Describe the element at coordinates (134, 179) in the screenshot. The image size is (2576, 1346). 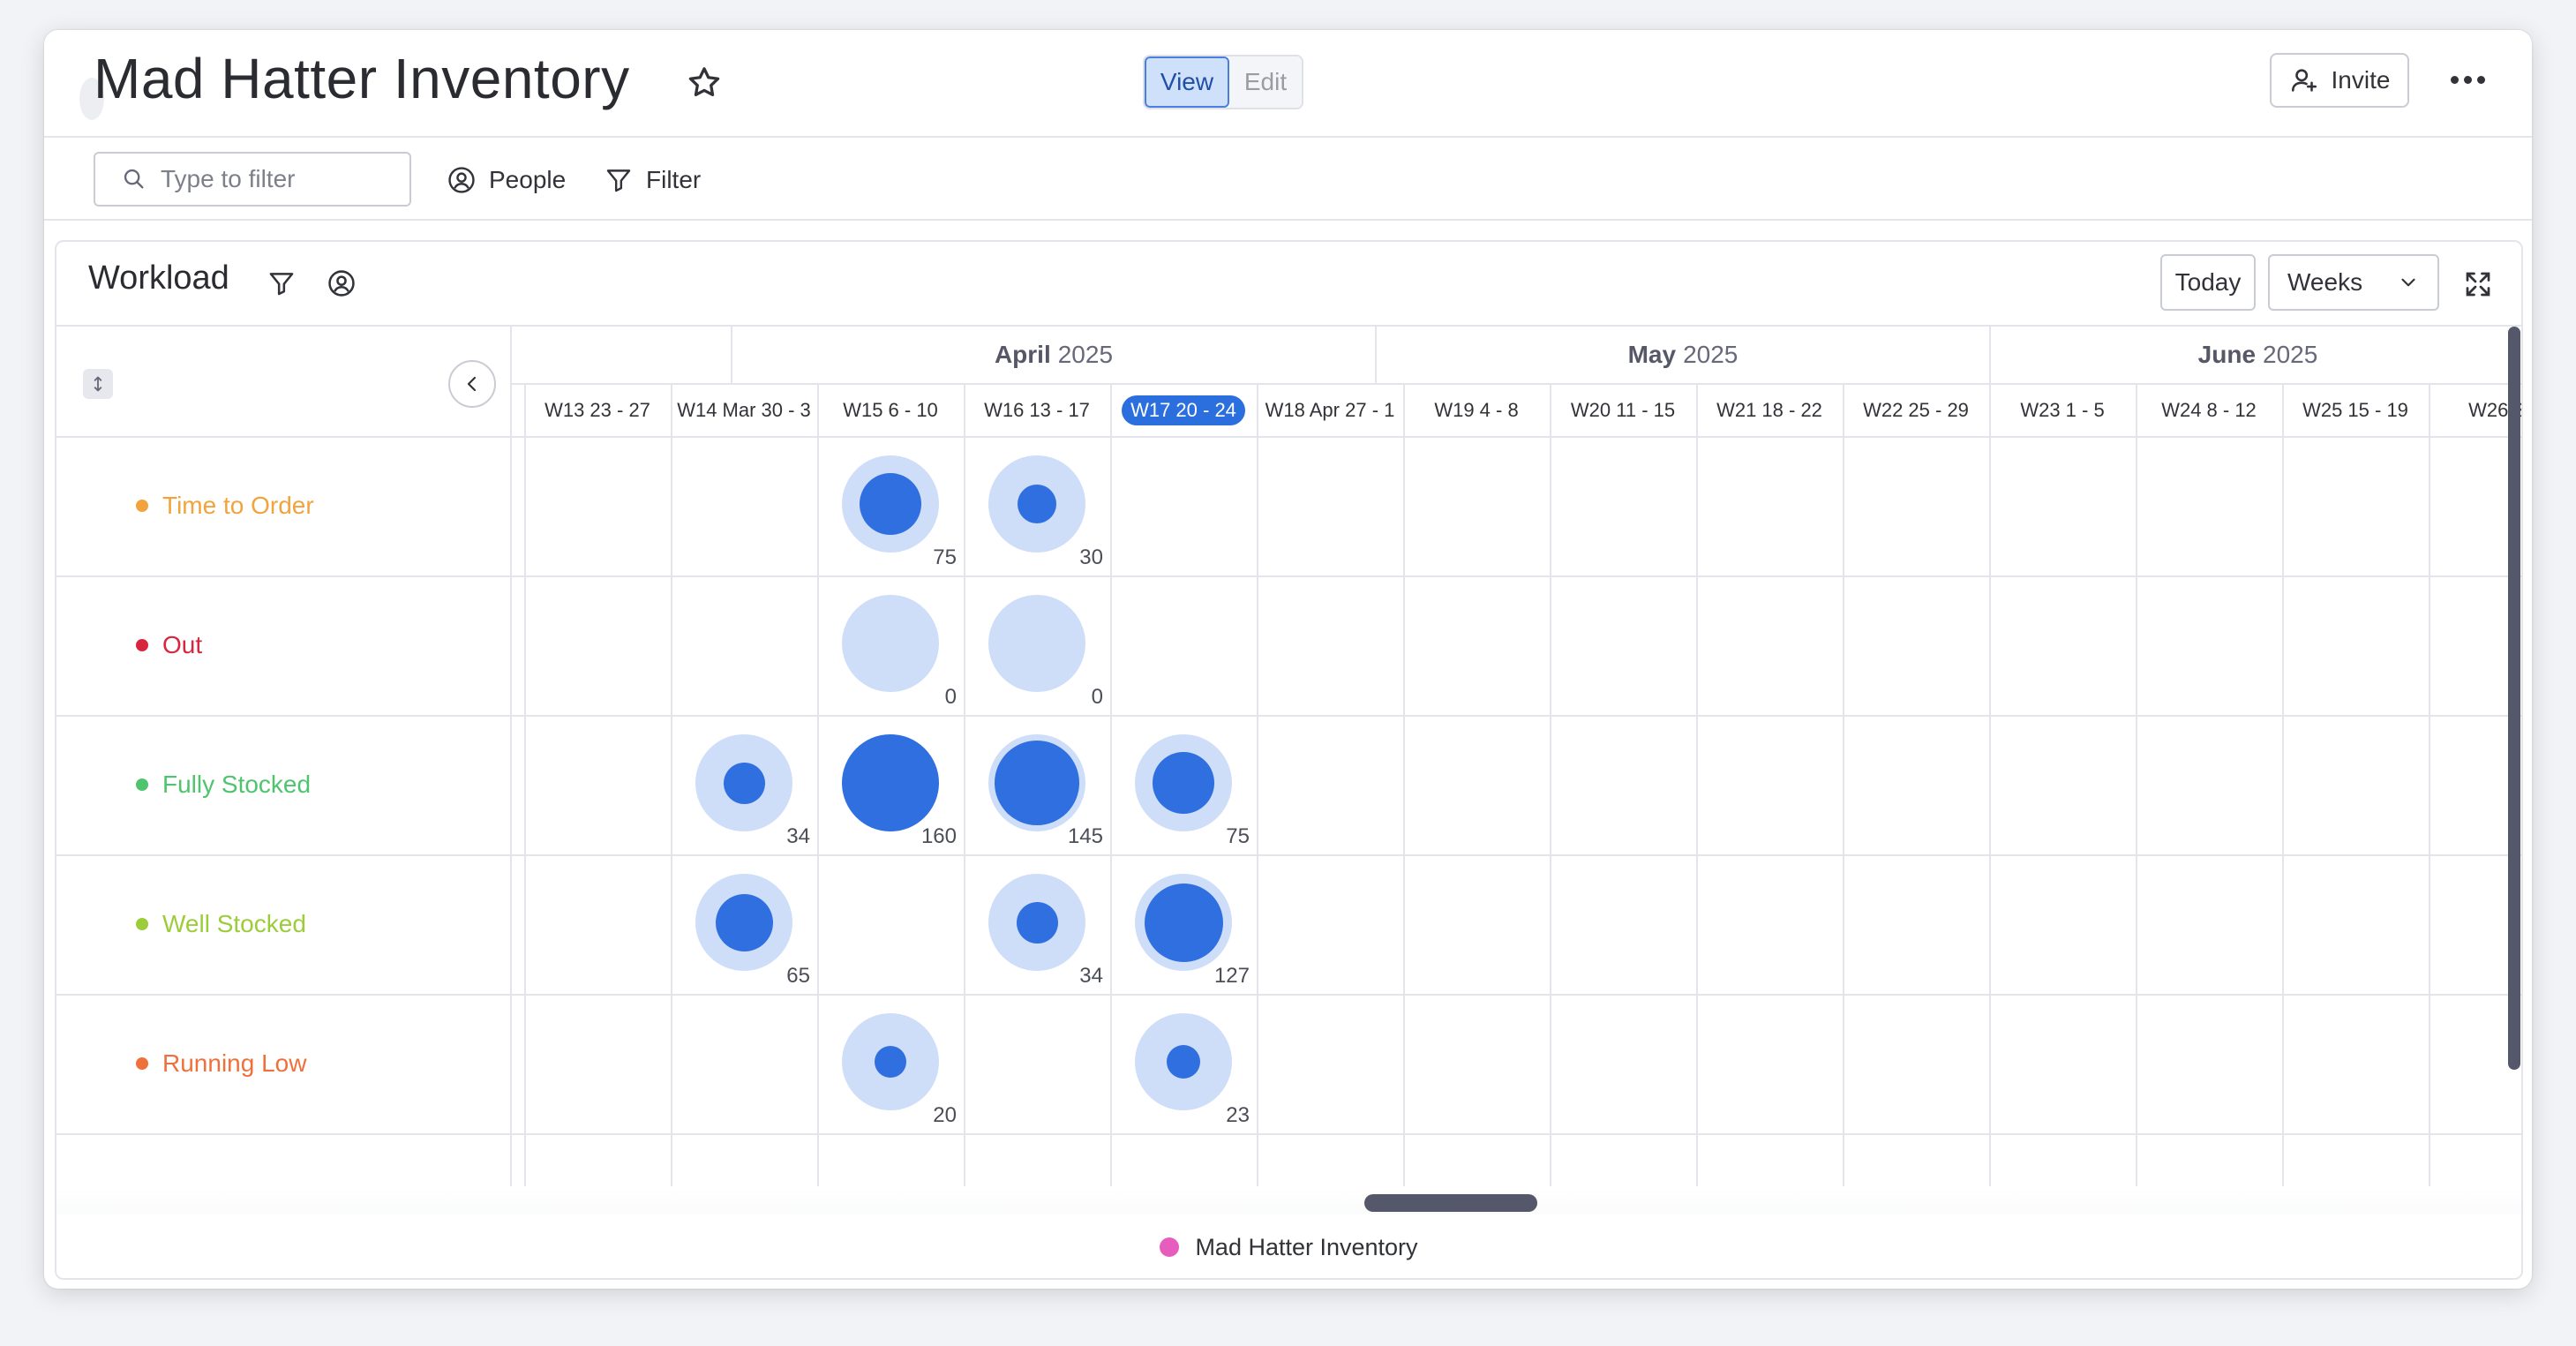
I see `search-icon` at that location.